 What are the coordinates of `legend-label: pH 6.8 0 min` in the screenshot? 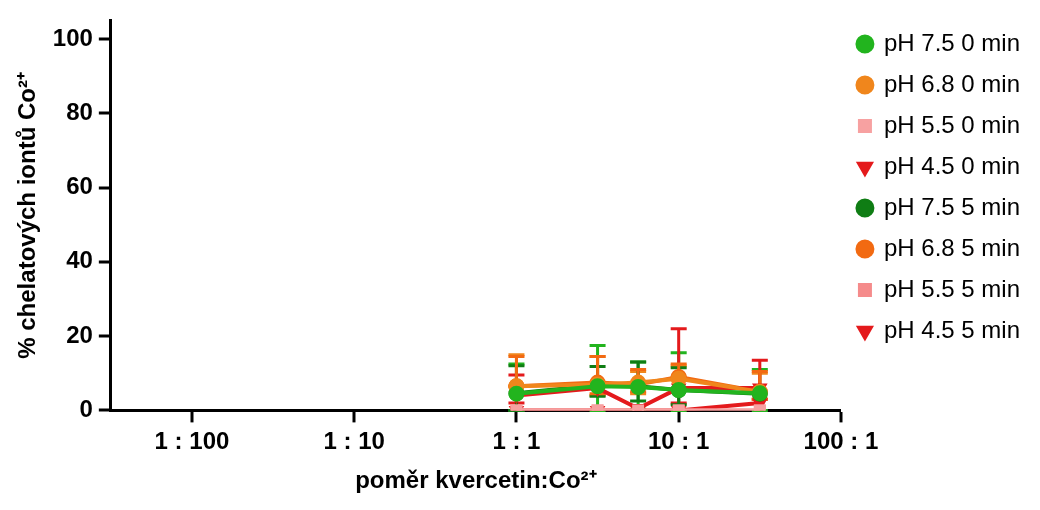 It's located at (952, 83).